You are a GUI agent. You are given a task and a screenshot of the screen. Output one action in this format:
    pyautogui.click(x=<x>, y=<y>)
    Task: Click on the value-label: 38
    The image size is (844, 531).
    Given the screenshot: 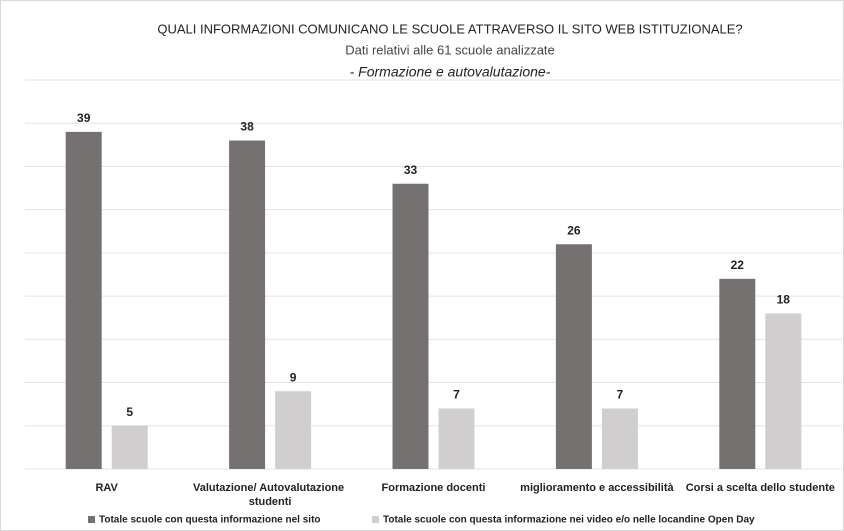 What is the action you would take?
    pyautogui.click(x=247, y=127)
    